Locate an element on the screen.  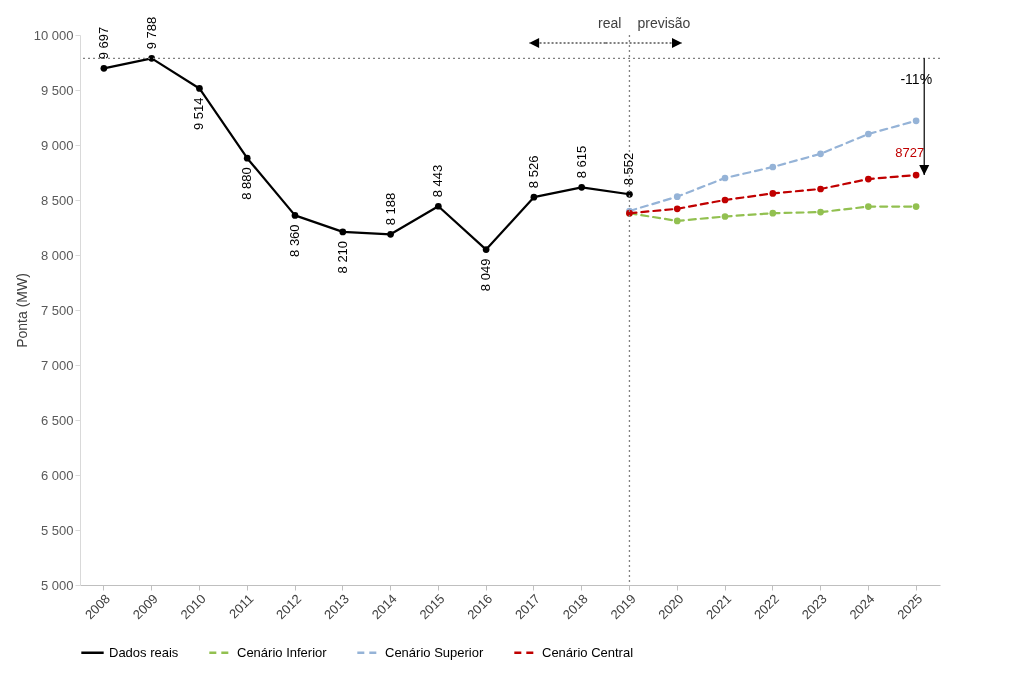
data-label: 8 880 is located at coordinates (247, 183).